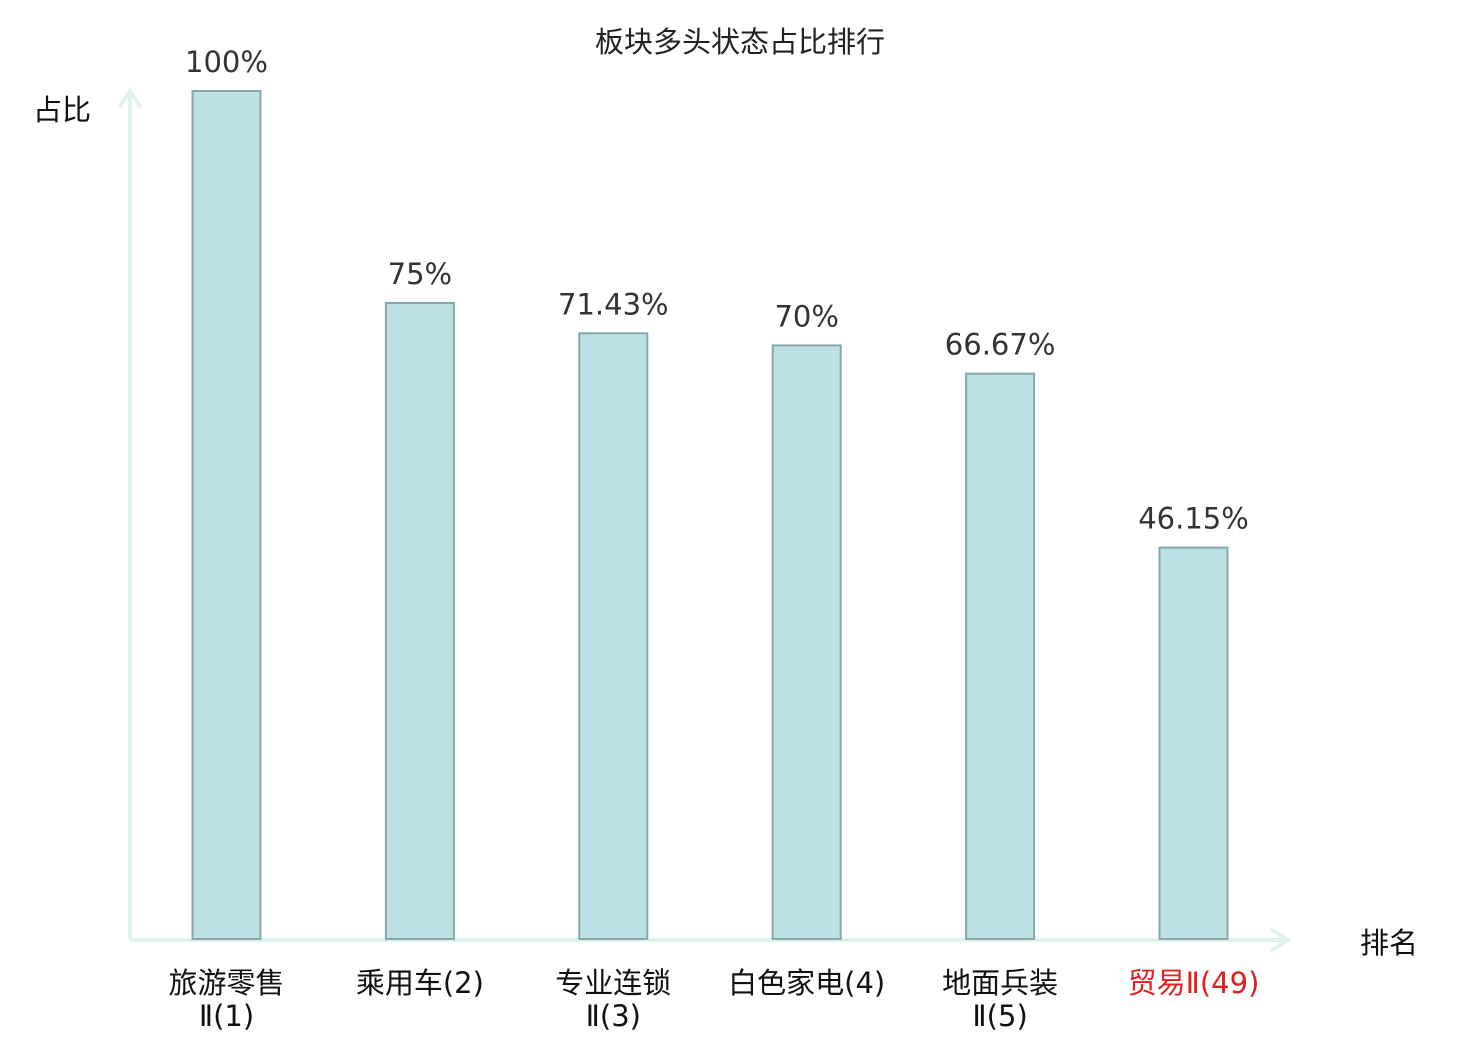 The width and height of the screenshot is (1480, 1040). I want to click on category-label-5-line-1: 地面兵装, so click(1000, 983).